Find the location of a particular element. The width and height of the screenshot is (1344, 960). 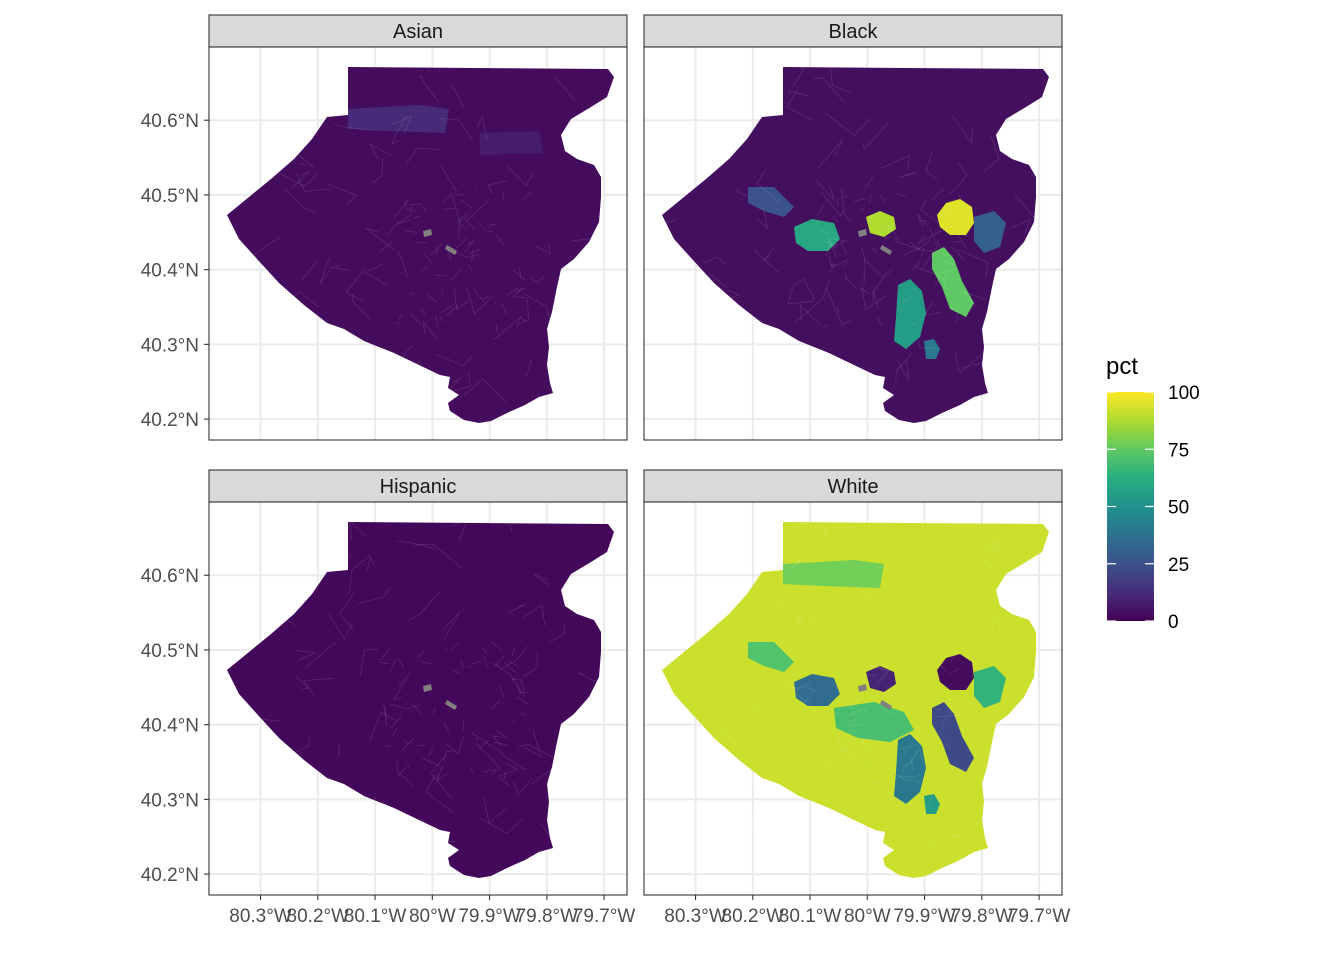

x-tick-label: 80.2°W is located at coordinates (753, 916).